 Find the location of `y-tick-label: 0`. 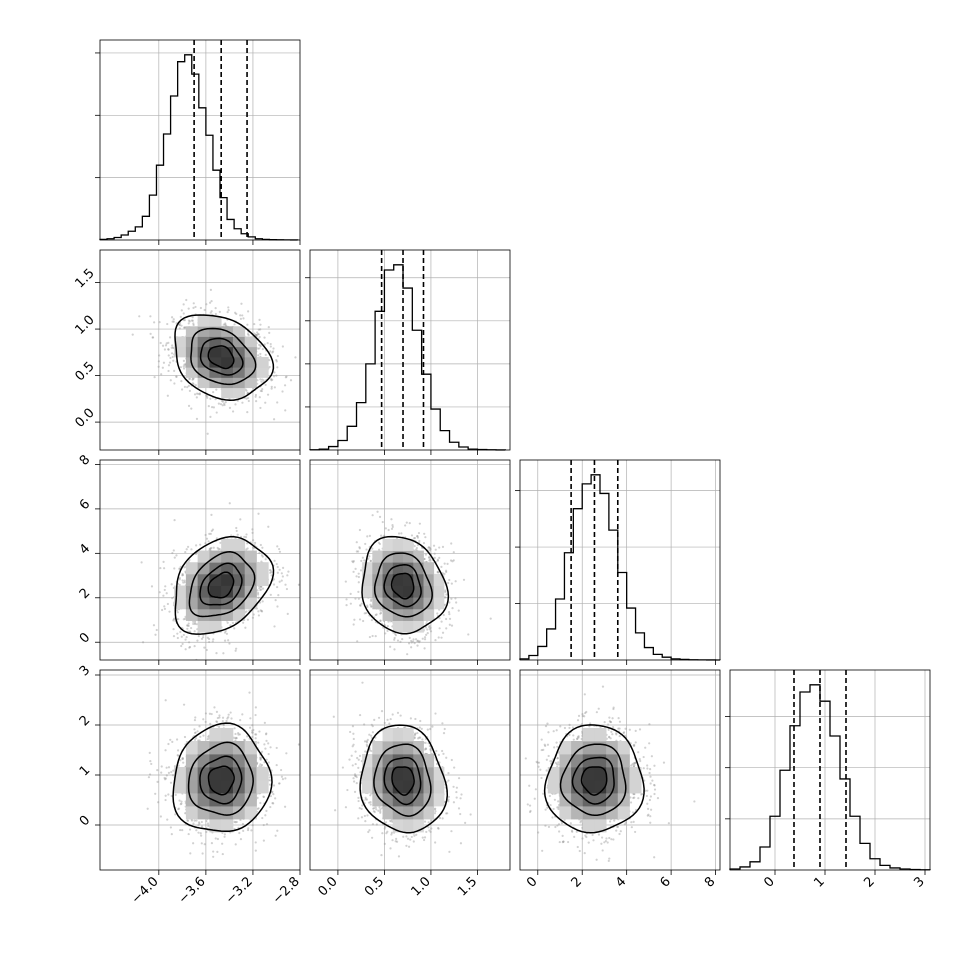

y-tick-label: 0 is located at coordinates (85, 638).